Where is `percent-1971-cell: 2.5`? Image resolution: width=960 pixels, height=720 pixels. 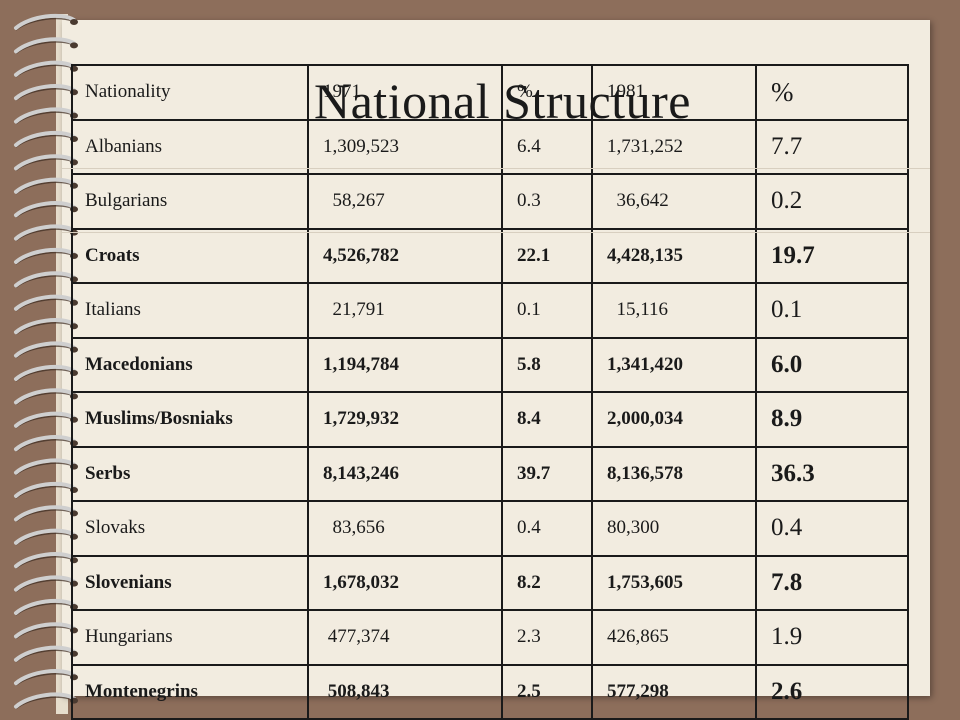 percent-1971-cell: 2.5 is located at coordinates (547, 691).